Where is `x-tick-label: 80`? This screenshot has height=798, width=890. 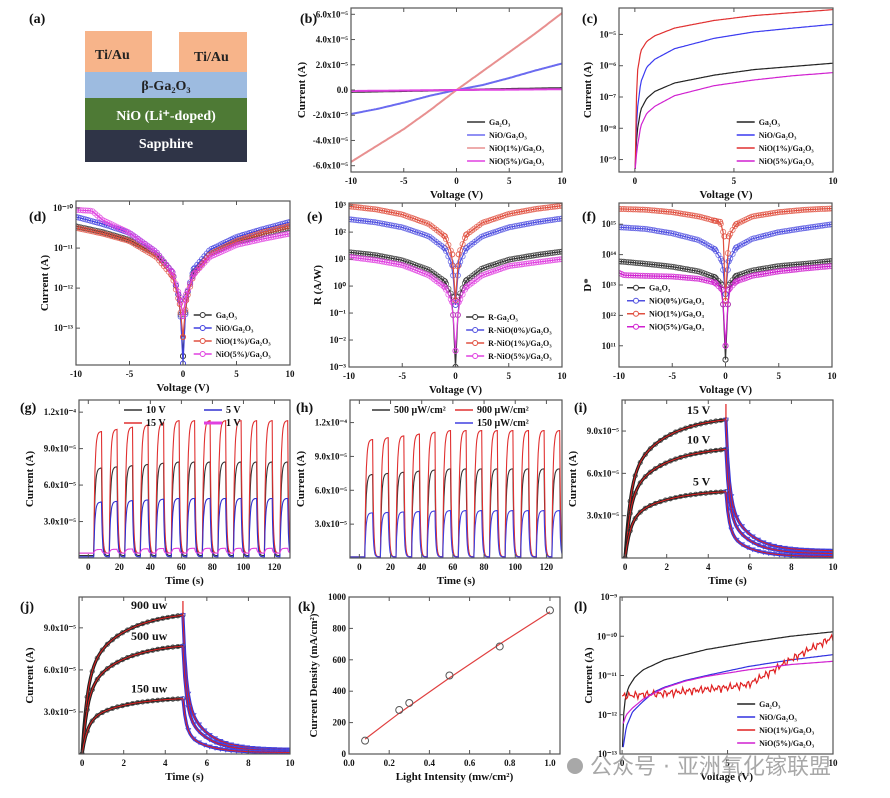 x-tick-label: 80 is located at coordinates (485, 567).